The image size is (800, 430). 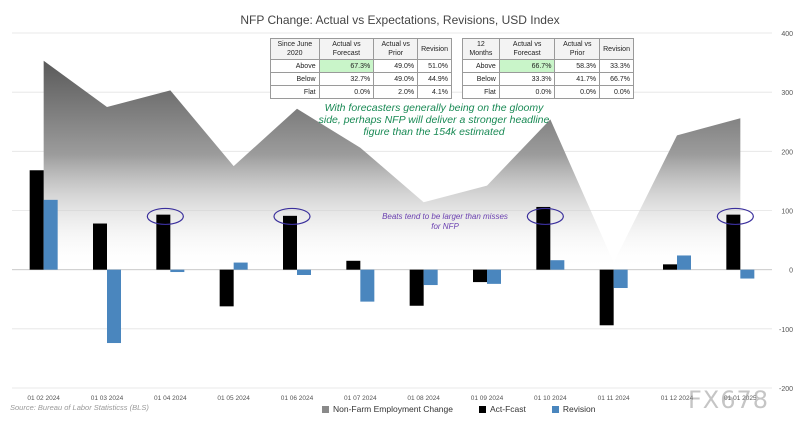 I want to click on x-tick-label: 01 07 2024, so click(x=360, y=398).